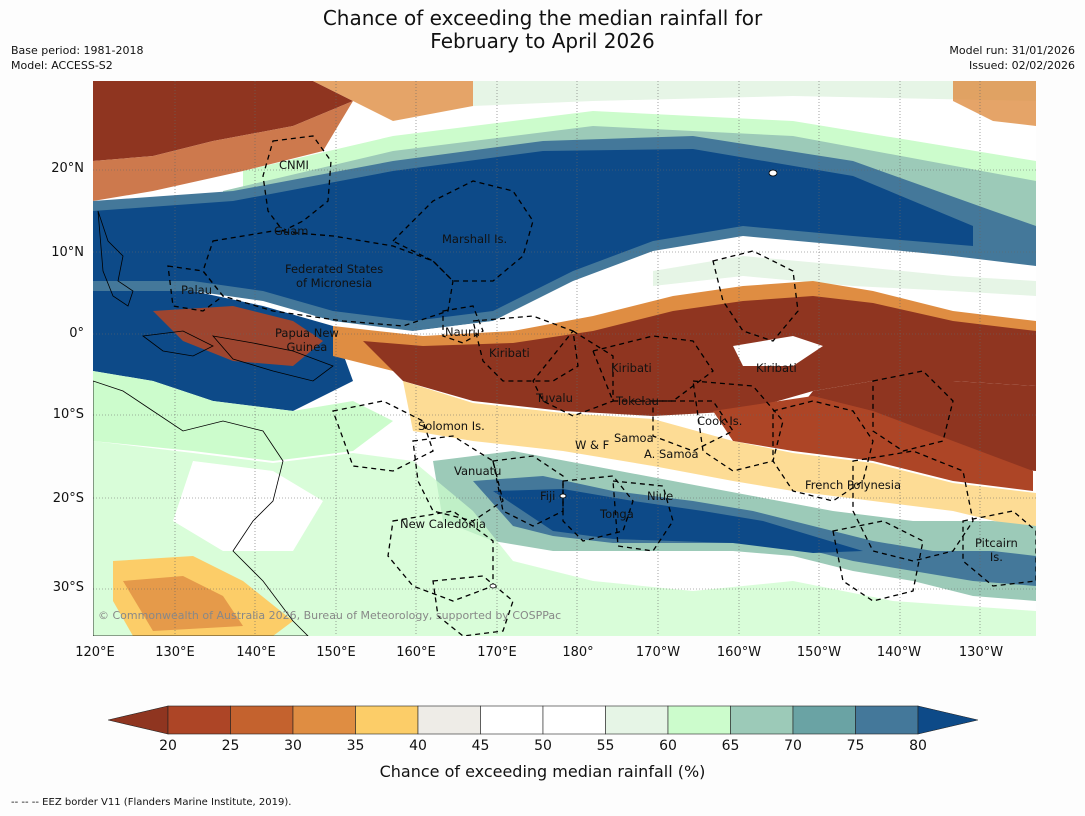 Image resolution: width=1085 pixels, height=816 pixels. I want to click on colorbar-tick-label: 80, so click(918, 746).